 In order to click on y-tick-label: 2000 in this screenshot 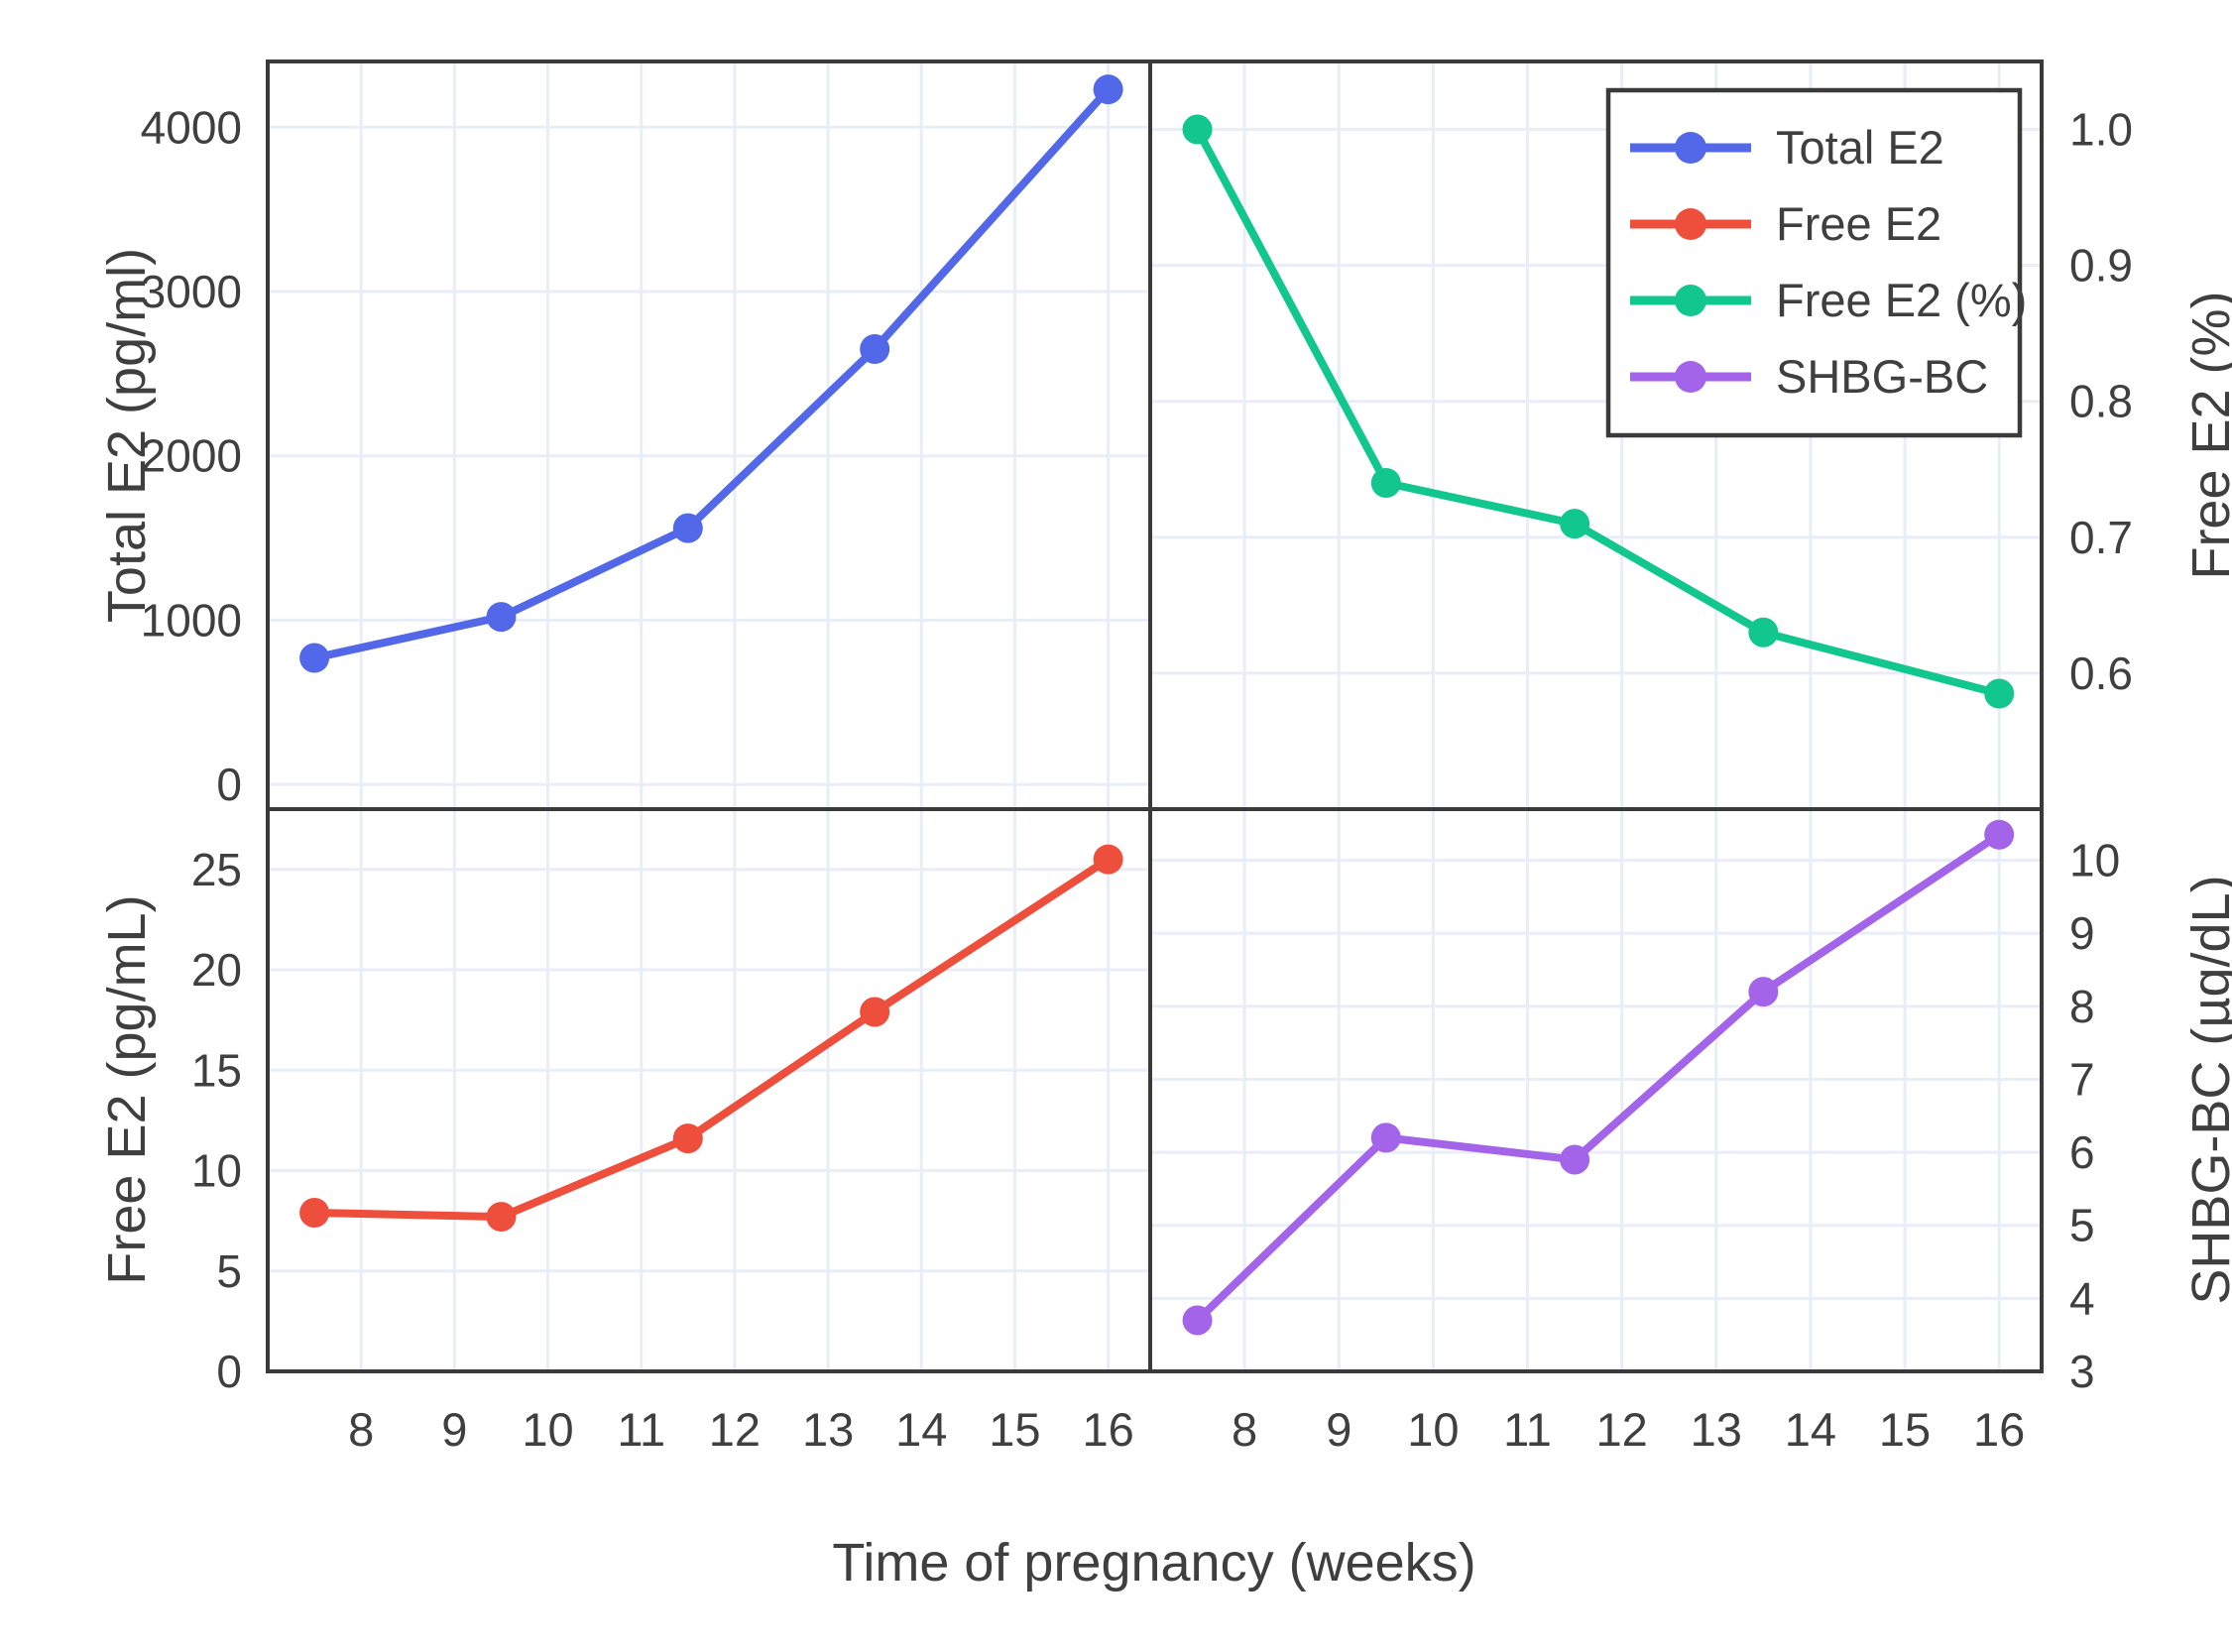, I will do `click(191, 456)`.